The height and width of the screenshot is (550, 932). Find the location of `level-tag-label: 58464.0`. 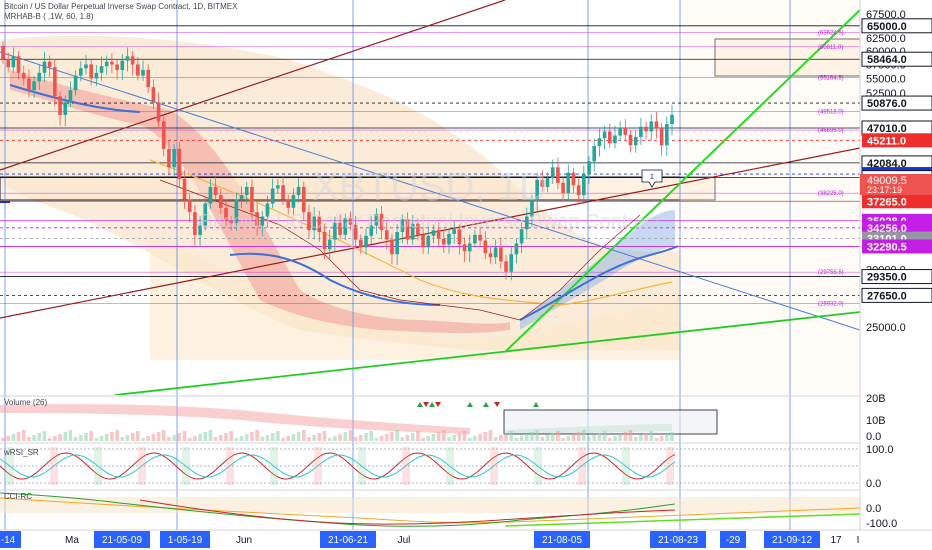

level-tag-label: 58464.0 is located at coordinates (887, 60).